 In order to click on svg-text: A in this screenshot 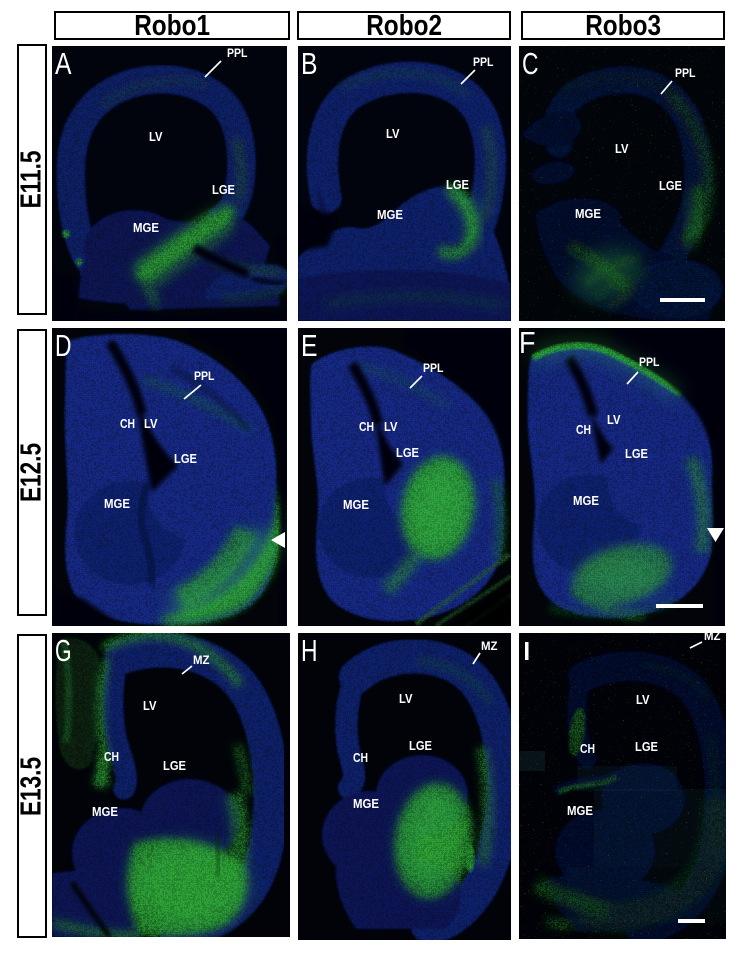, I will do `click(63, 63)`.